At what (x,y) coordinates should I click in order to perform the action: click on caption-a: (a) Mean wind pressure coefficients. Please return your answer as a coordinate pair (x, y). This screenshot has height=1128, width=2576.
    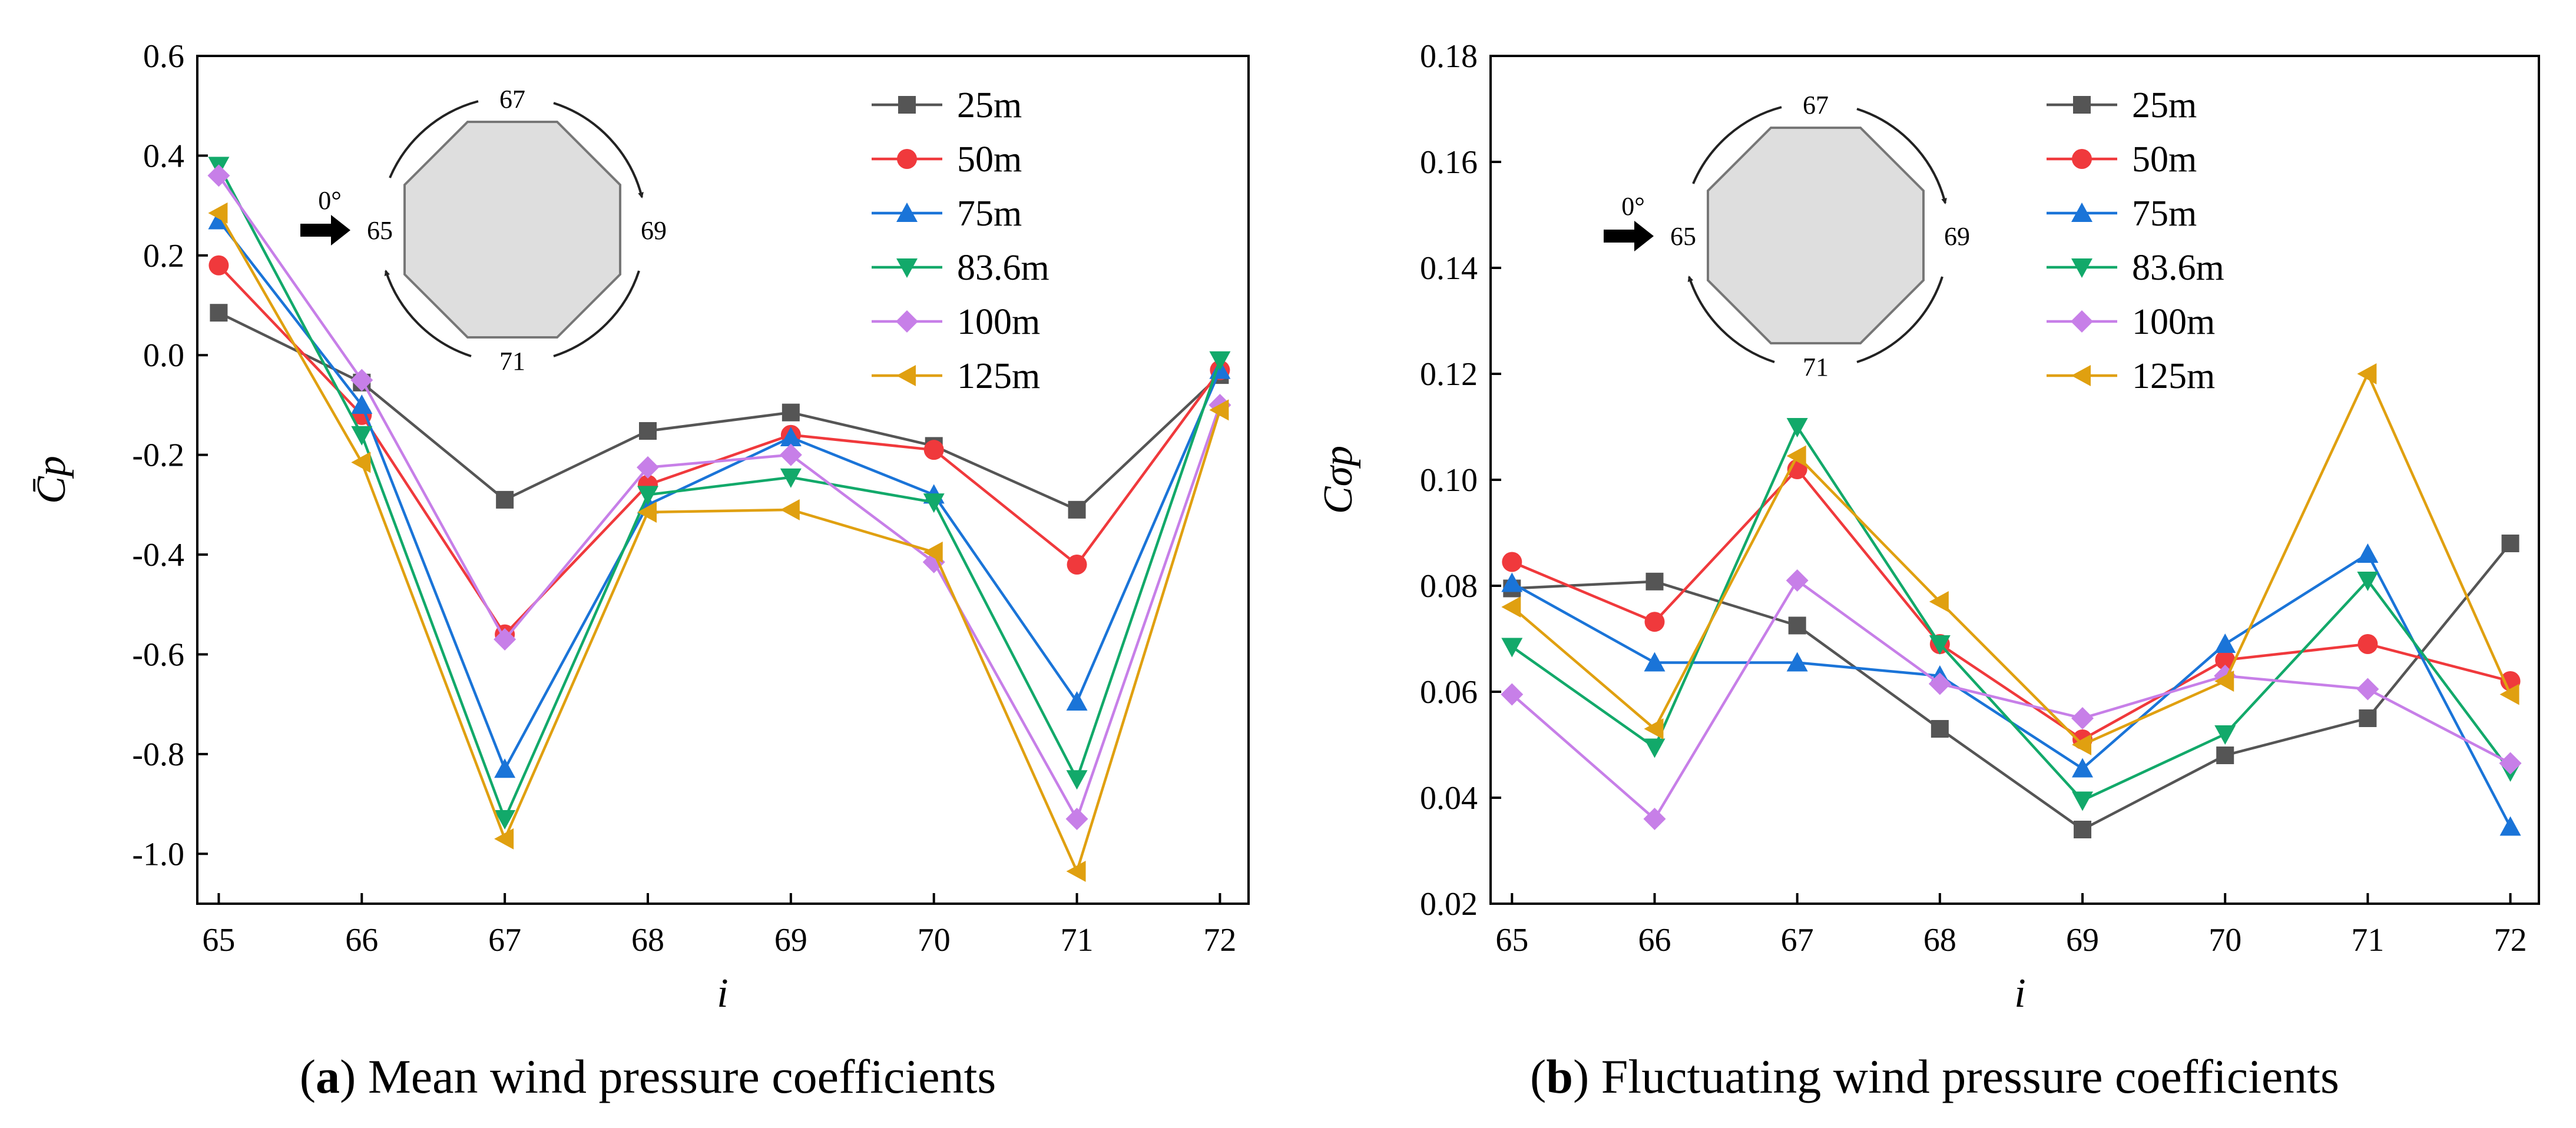
    Looking at the image, I should click on (648, 1076).